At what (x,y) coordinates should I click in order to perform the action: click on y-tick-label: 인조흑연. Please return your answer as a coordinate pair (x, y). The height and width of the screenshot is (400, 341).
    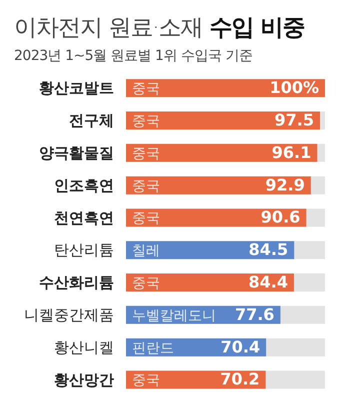
    Looking at the image, I should click on (84, 185).